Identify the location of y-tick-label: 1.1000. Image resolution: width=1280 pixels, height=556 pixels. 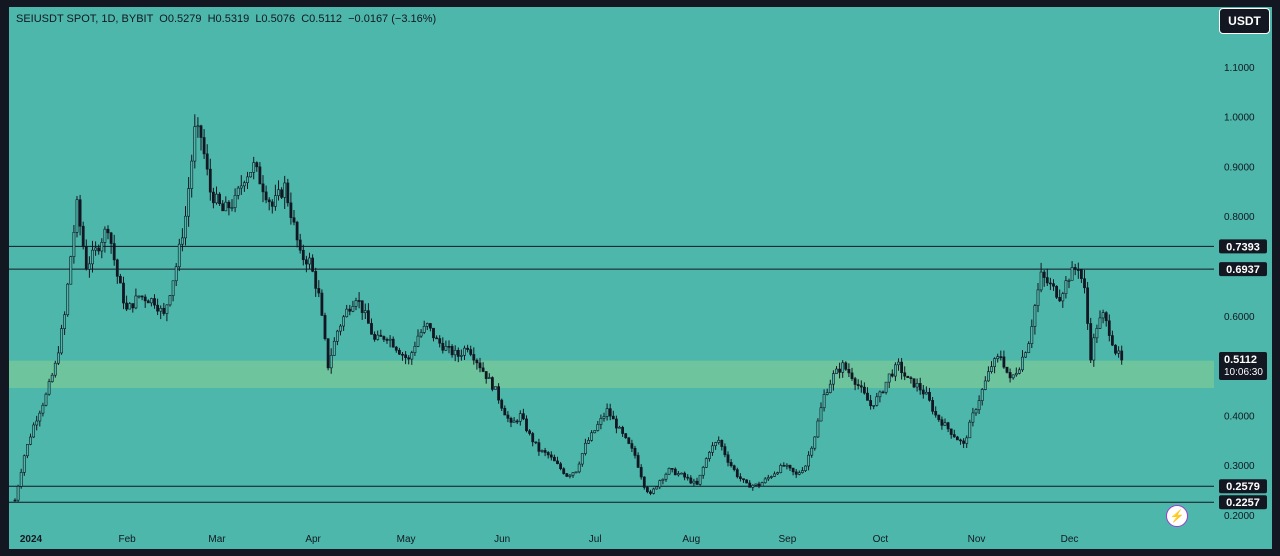
(1239, 68).